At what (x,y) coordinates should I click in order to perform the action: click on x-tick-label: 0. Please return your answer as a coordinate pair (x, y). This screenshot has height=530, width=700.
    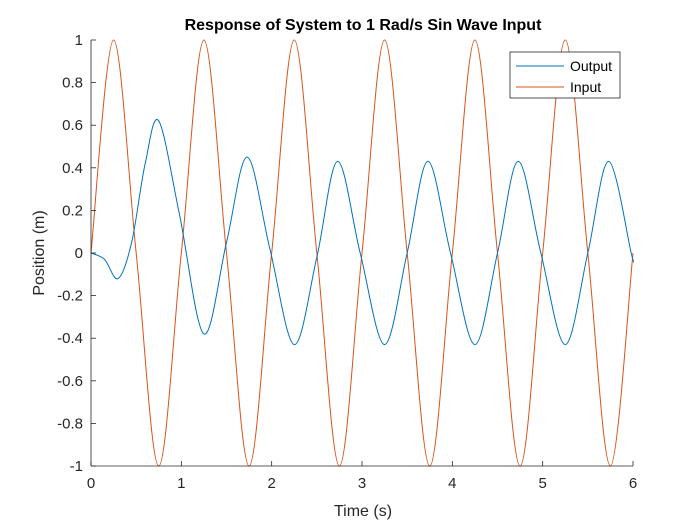
    Looking at the image, I should click on (91, 483).